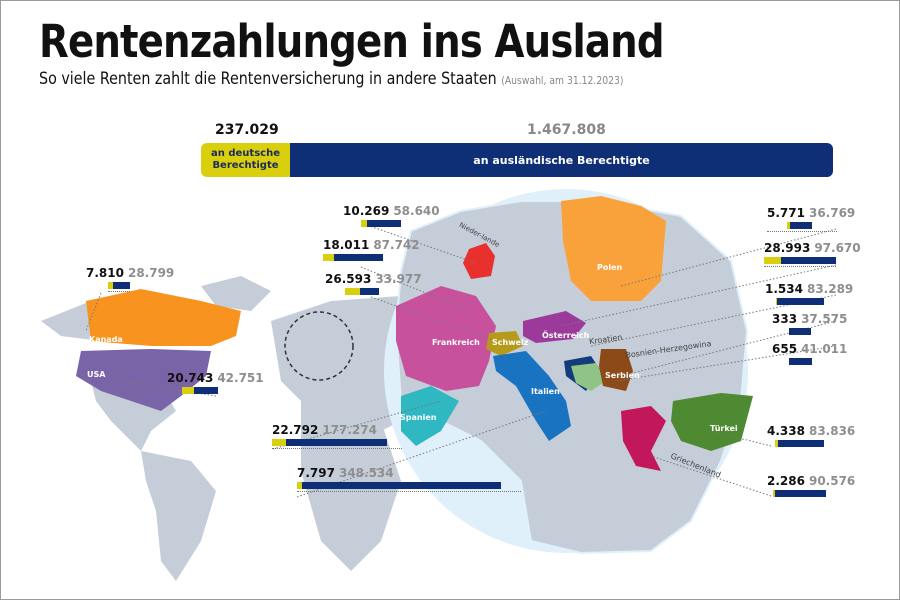 The height and width of the screenshot is (600, 900). What do you see at coordinates (837, 248) in the screenshot?
I see `stat-foreign-value: 97.670` at bounding box center [837, 248].